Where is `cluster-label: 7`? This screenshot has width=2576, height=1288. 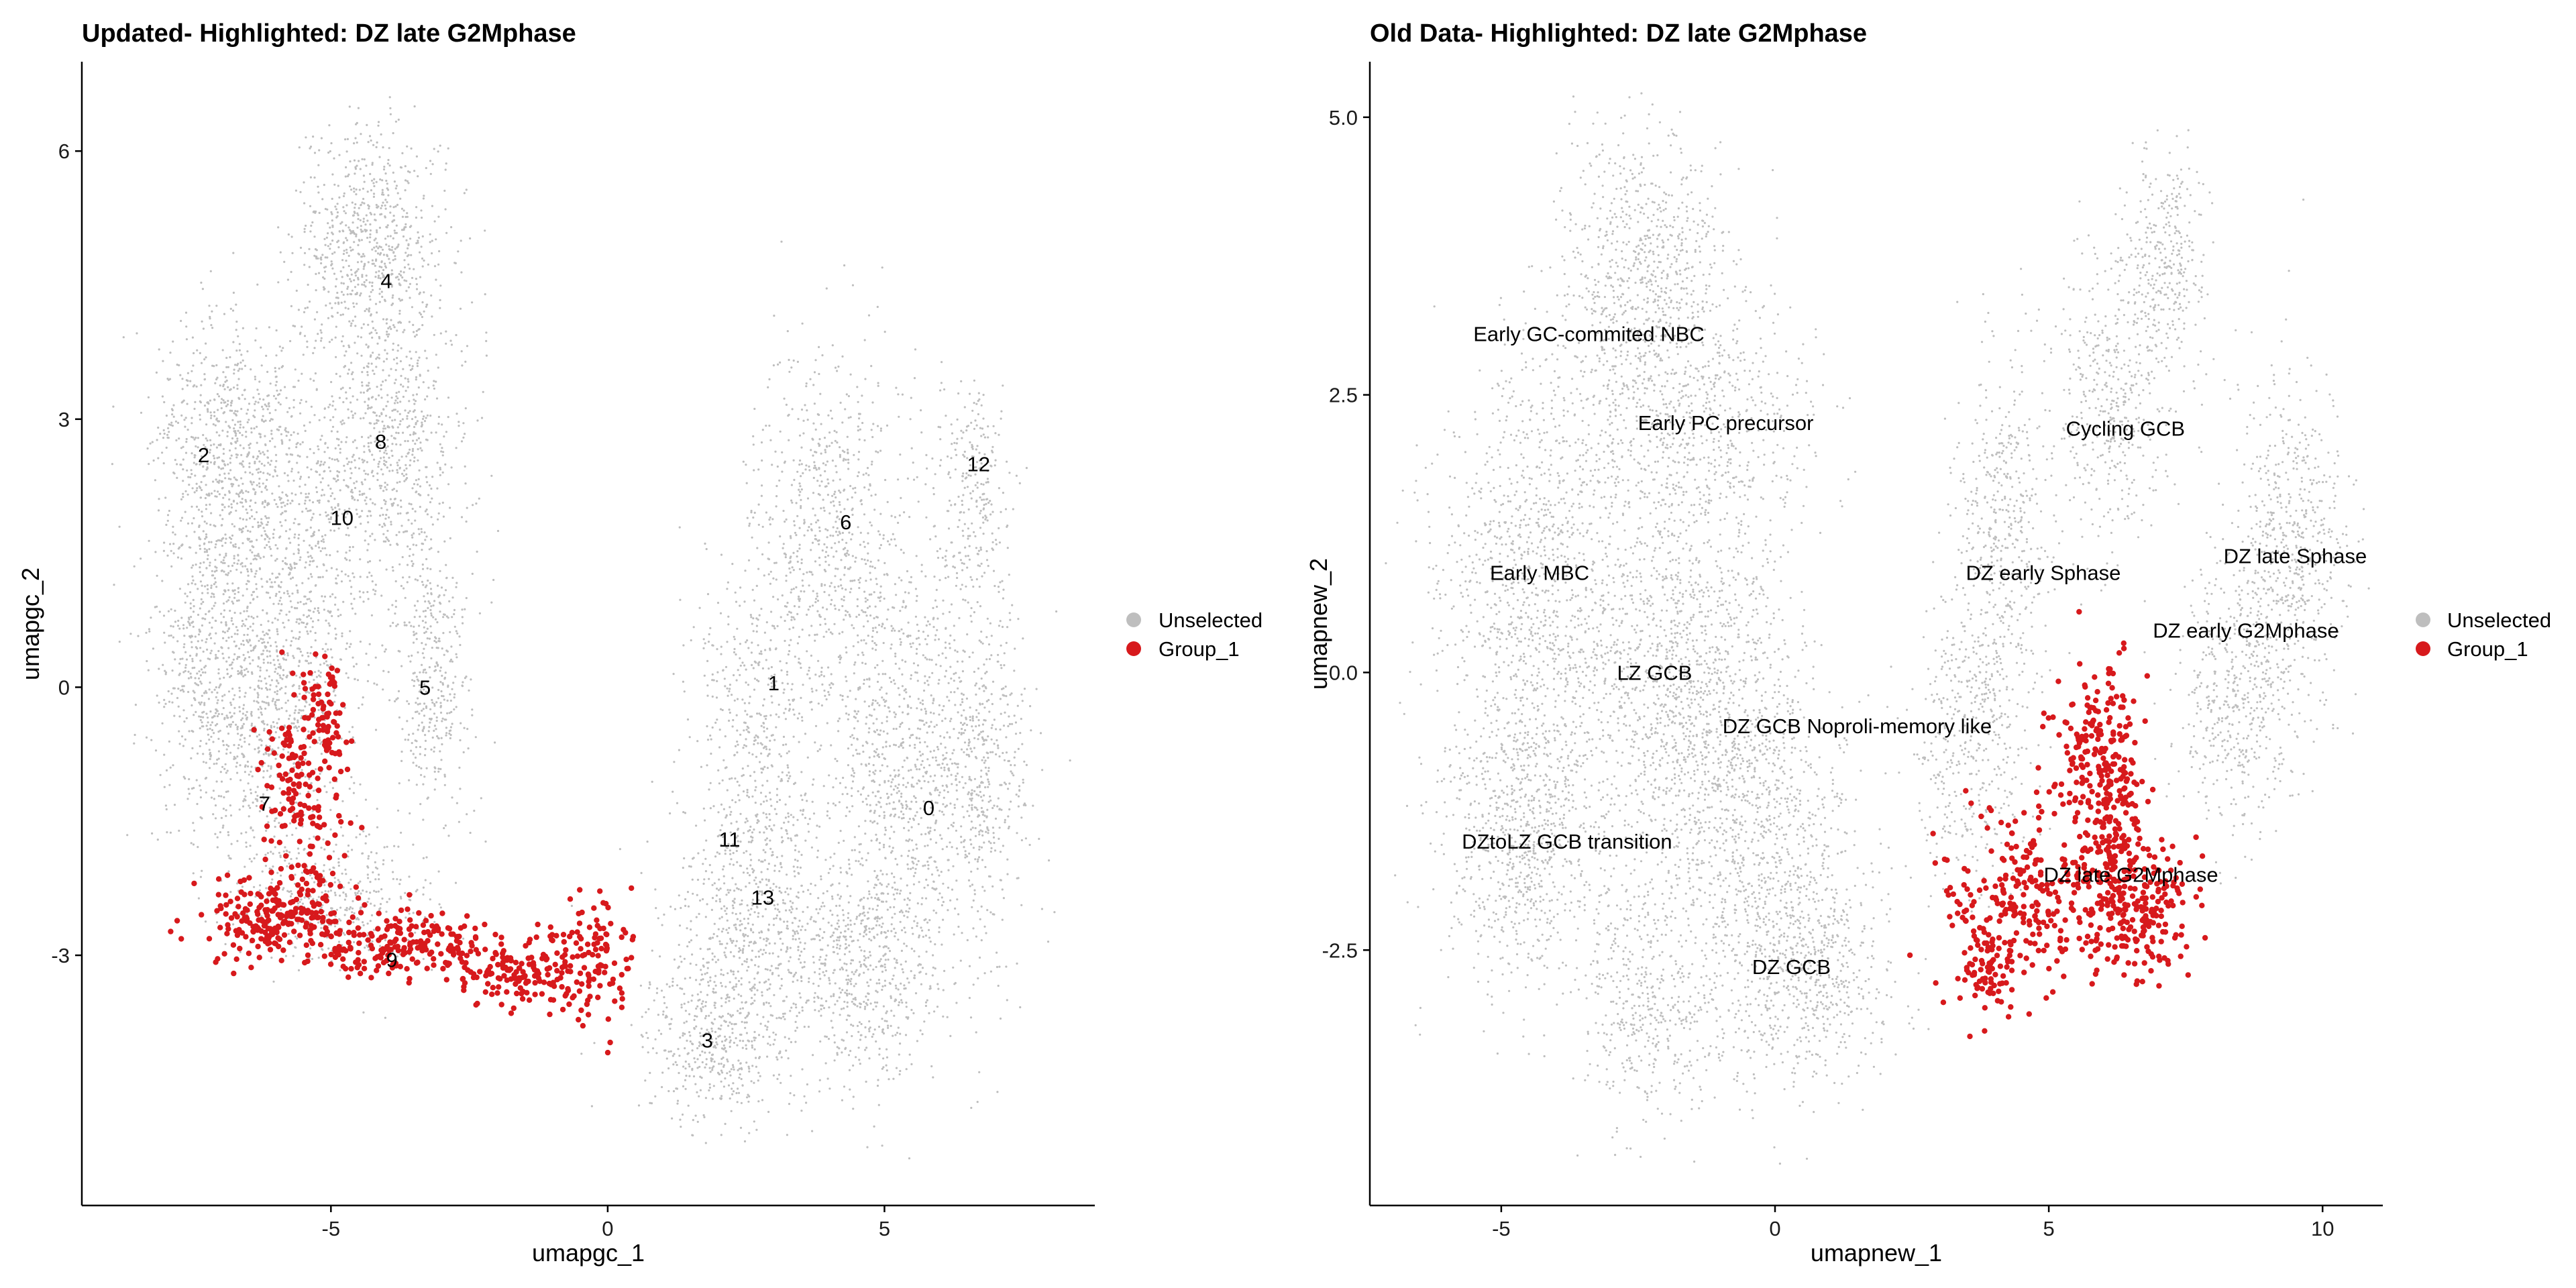
cluster-label: 7 is located at coordinates (264, 804).